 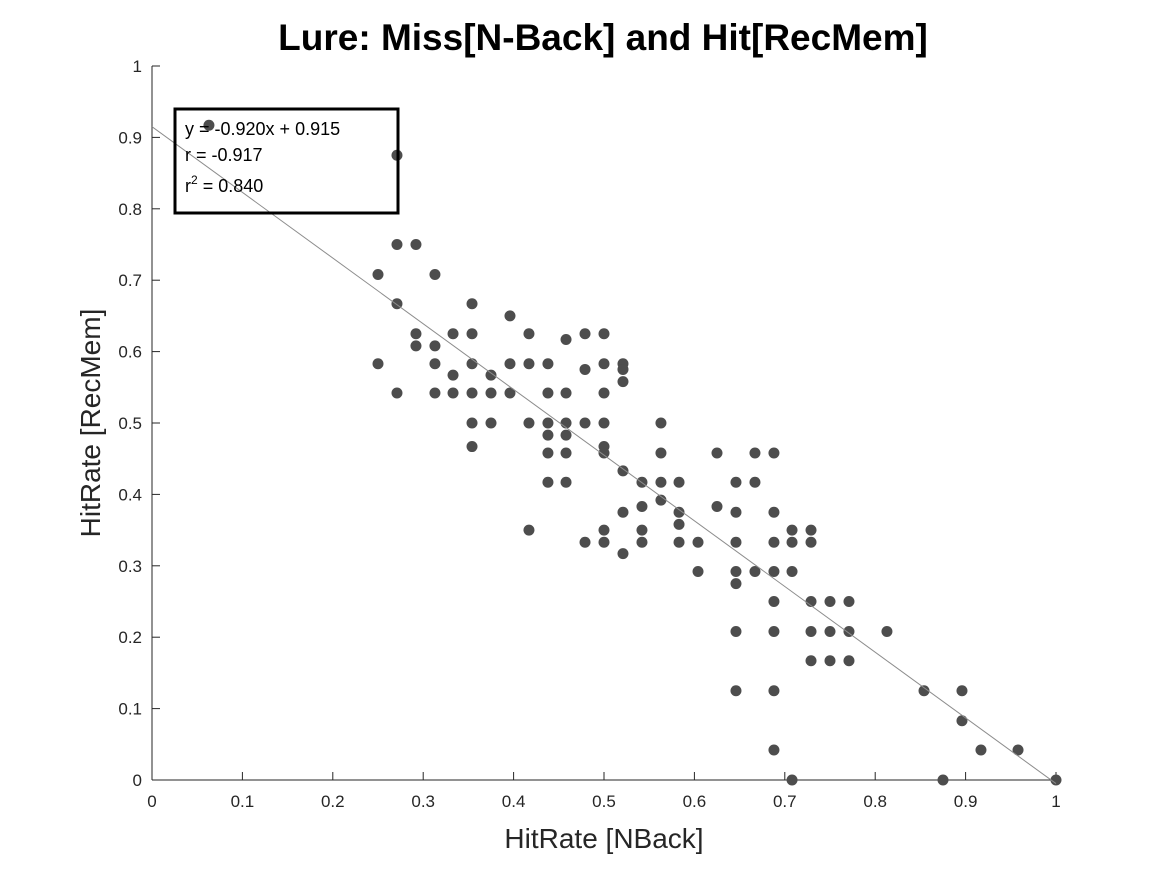 What do you see at coordinates (603, 838) in the screenshot?
I see `x-axis-label: HitRate [NBack]` at bounding box center [603, 838].